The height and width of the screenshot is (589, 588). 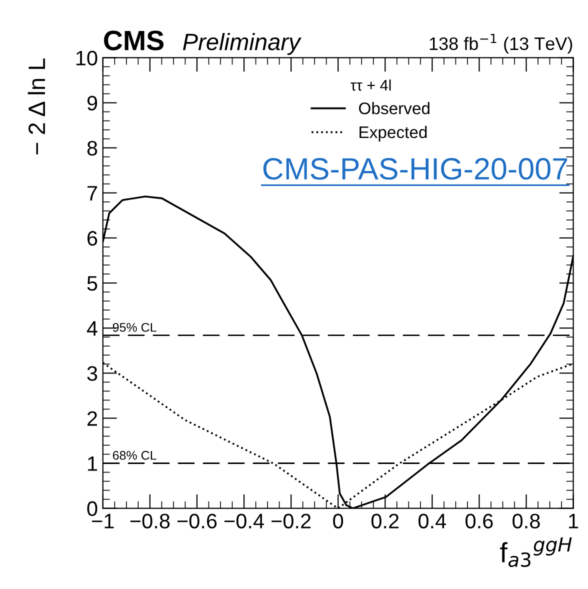 I want to click on y-tick-label: 4, so click(x=92, y=328).